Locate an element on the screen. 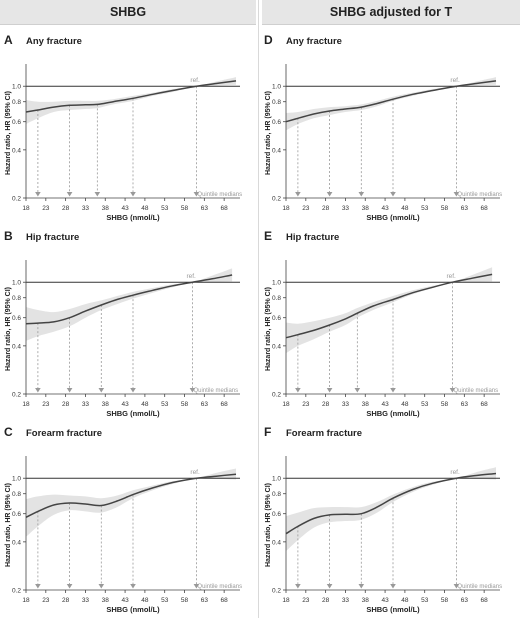  column-divider is located at coordinates (258, 309).